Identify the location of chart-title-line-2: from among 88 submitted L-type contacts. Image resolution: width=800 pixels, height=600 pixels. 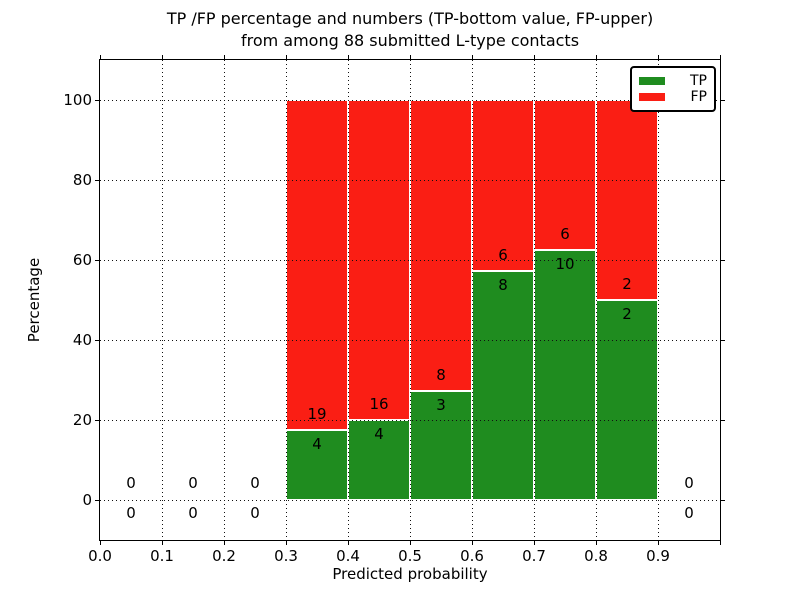
(410, 40).